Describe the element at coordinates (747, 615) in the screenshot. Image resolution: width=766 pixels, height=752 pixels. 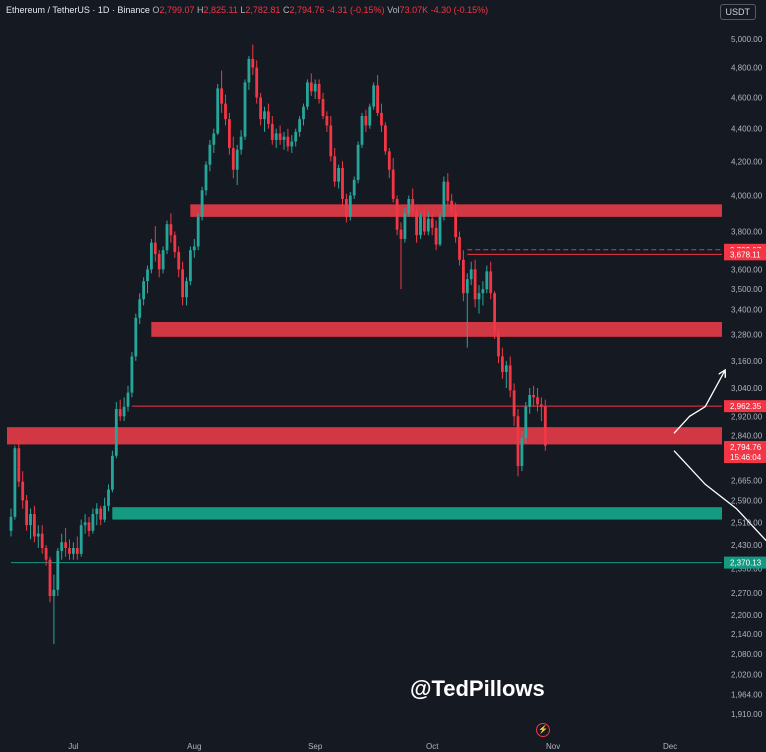
I see `y-tick-label: 2,200.00` at that location.